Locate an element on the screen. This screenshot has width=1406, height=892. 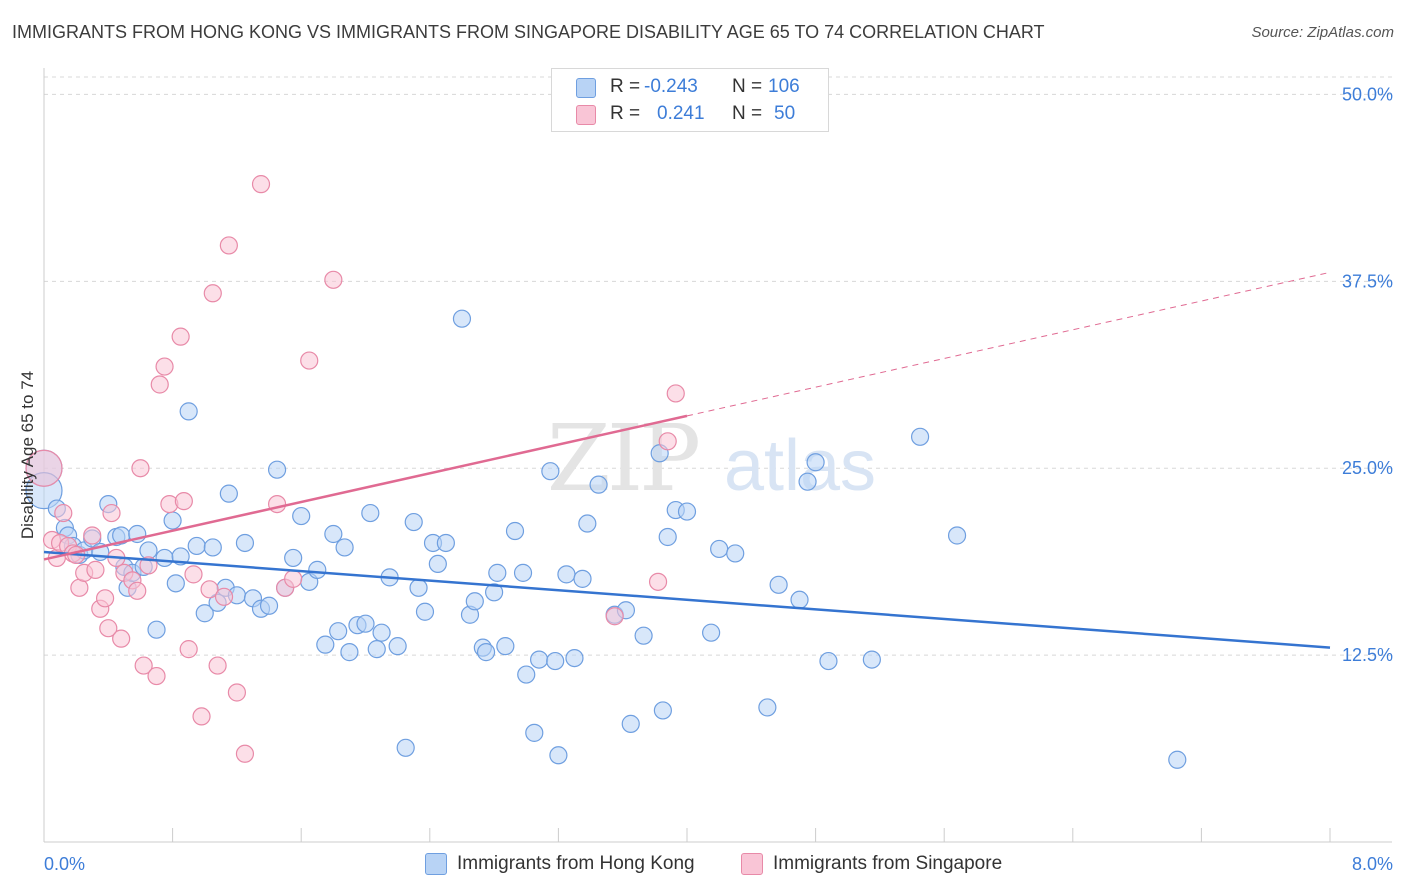
y-tick-label: 25.0% is located at coordinates (1367, 468).